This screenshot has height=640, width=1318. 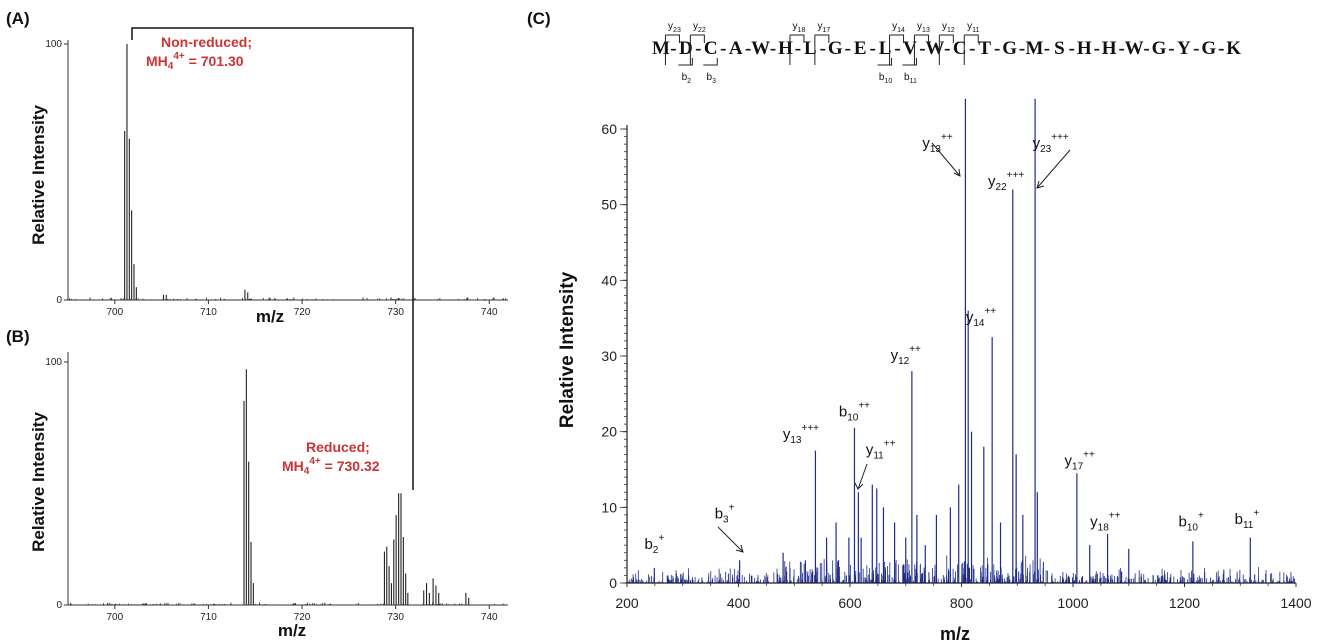 I want to click on y-fragment-label: y17, so click(x=823, y=27).